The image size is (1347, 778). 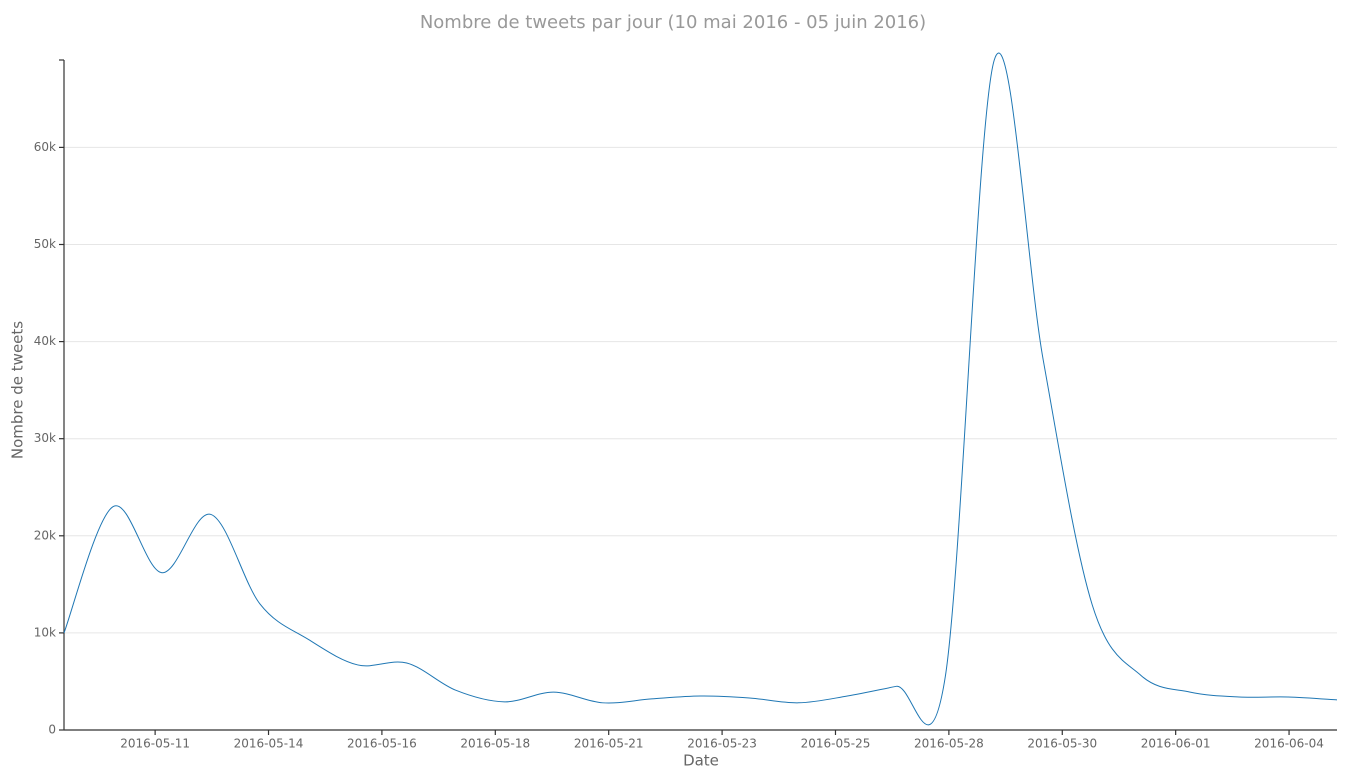 What do you see at coordinates (45, 438) in the screenshot?
I see `y-tick-label: 30k` at bounding box center [45, 438].